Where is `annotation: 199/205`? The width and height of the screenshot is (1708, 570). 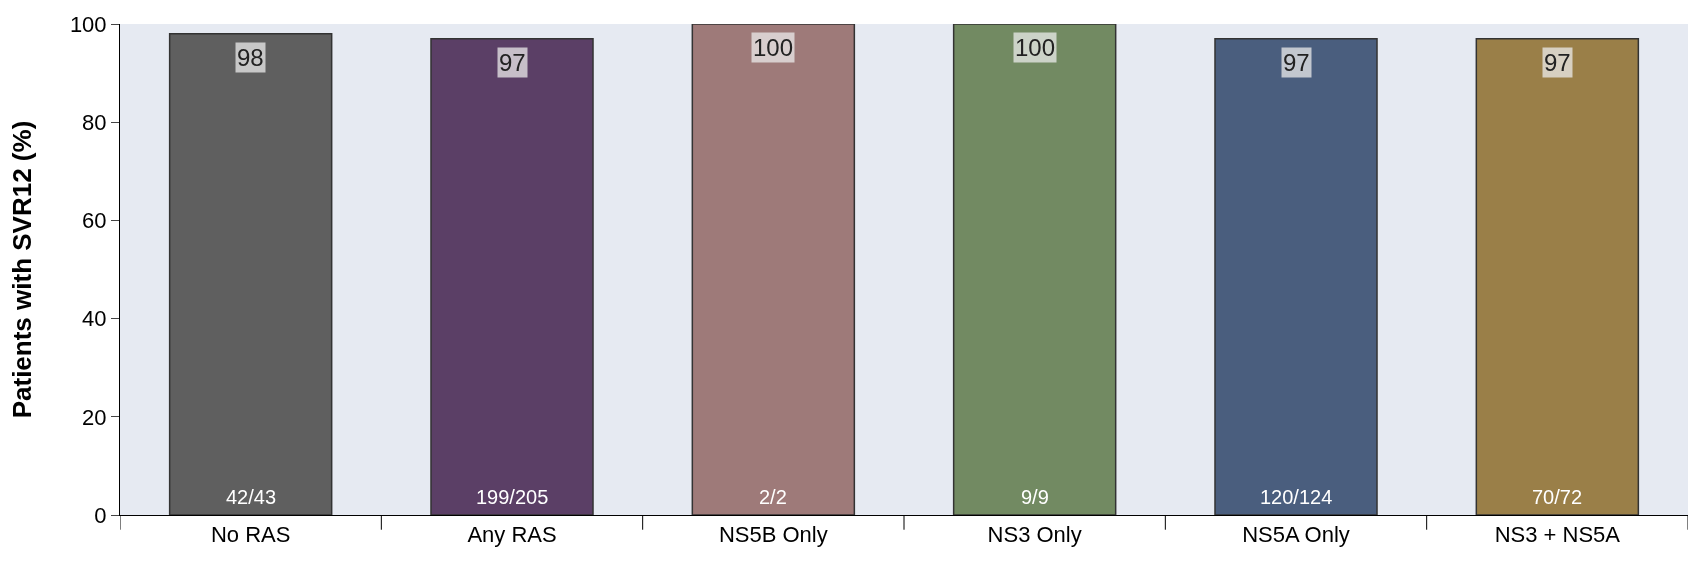
annotation: 199/205 is located at coordinates (512, 497).